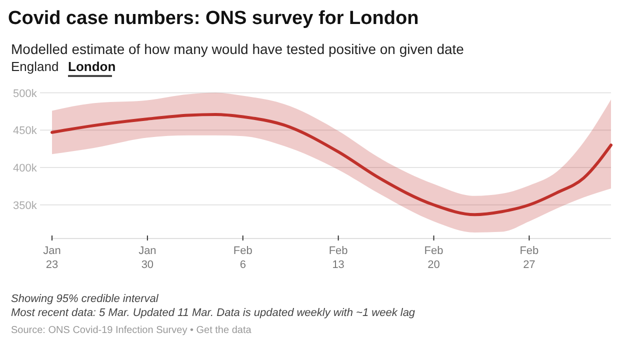  Describe the element at coordinates (25, 94) in the screenshot. I see `y-tick-label: 500k` at that location.